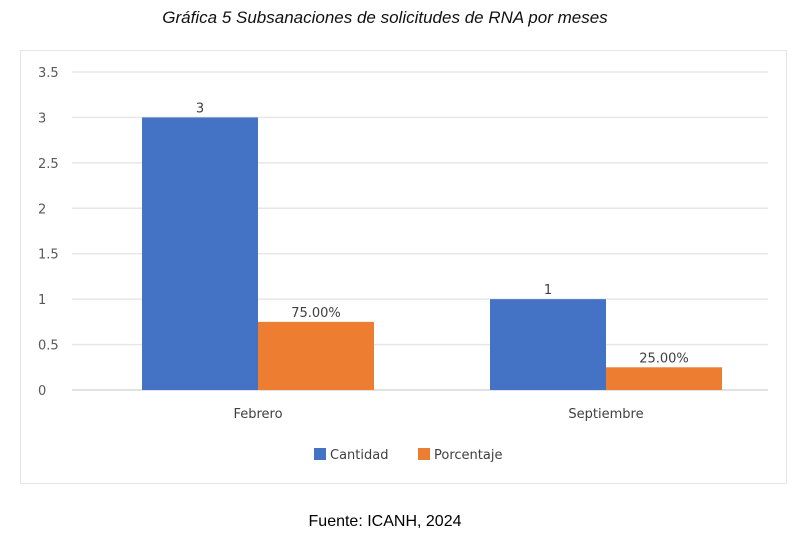 The height and width of the screenshot is (542, 809). Describe the element at coordinates (42, 300) in the screenshot. I see `y-tick-label: 1` at that location.